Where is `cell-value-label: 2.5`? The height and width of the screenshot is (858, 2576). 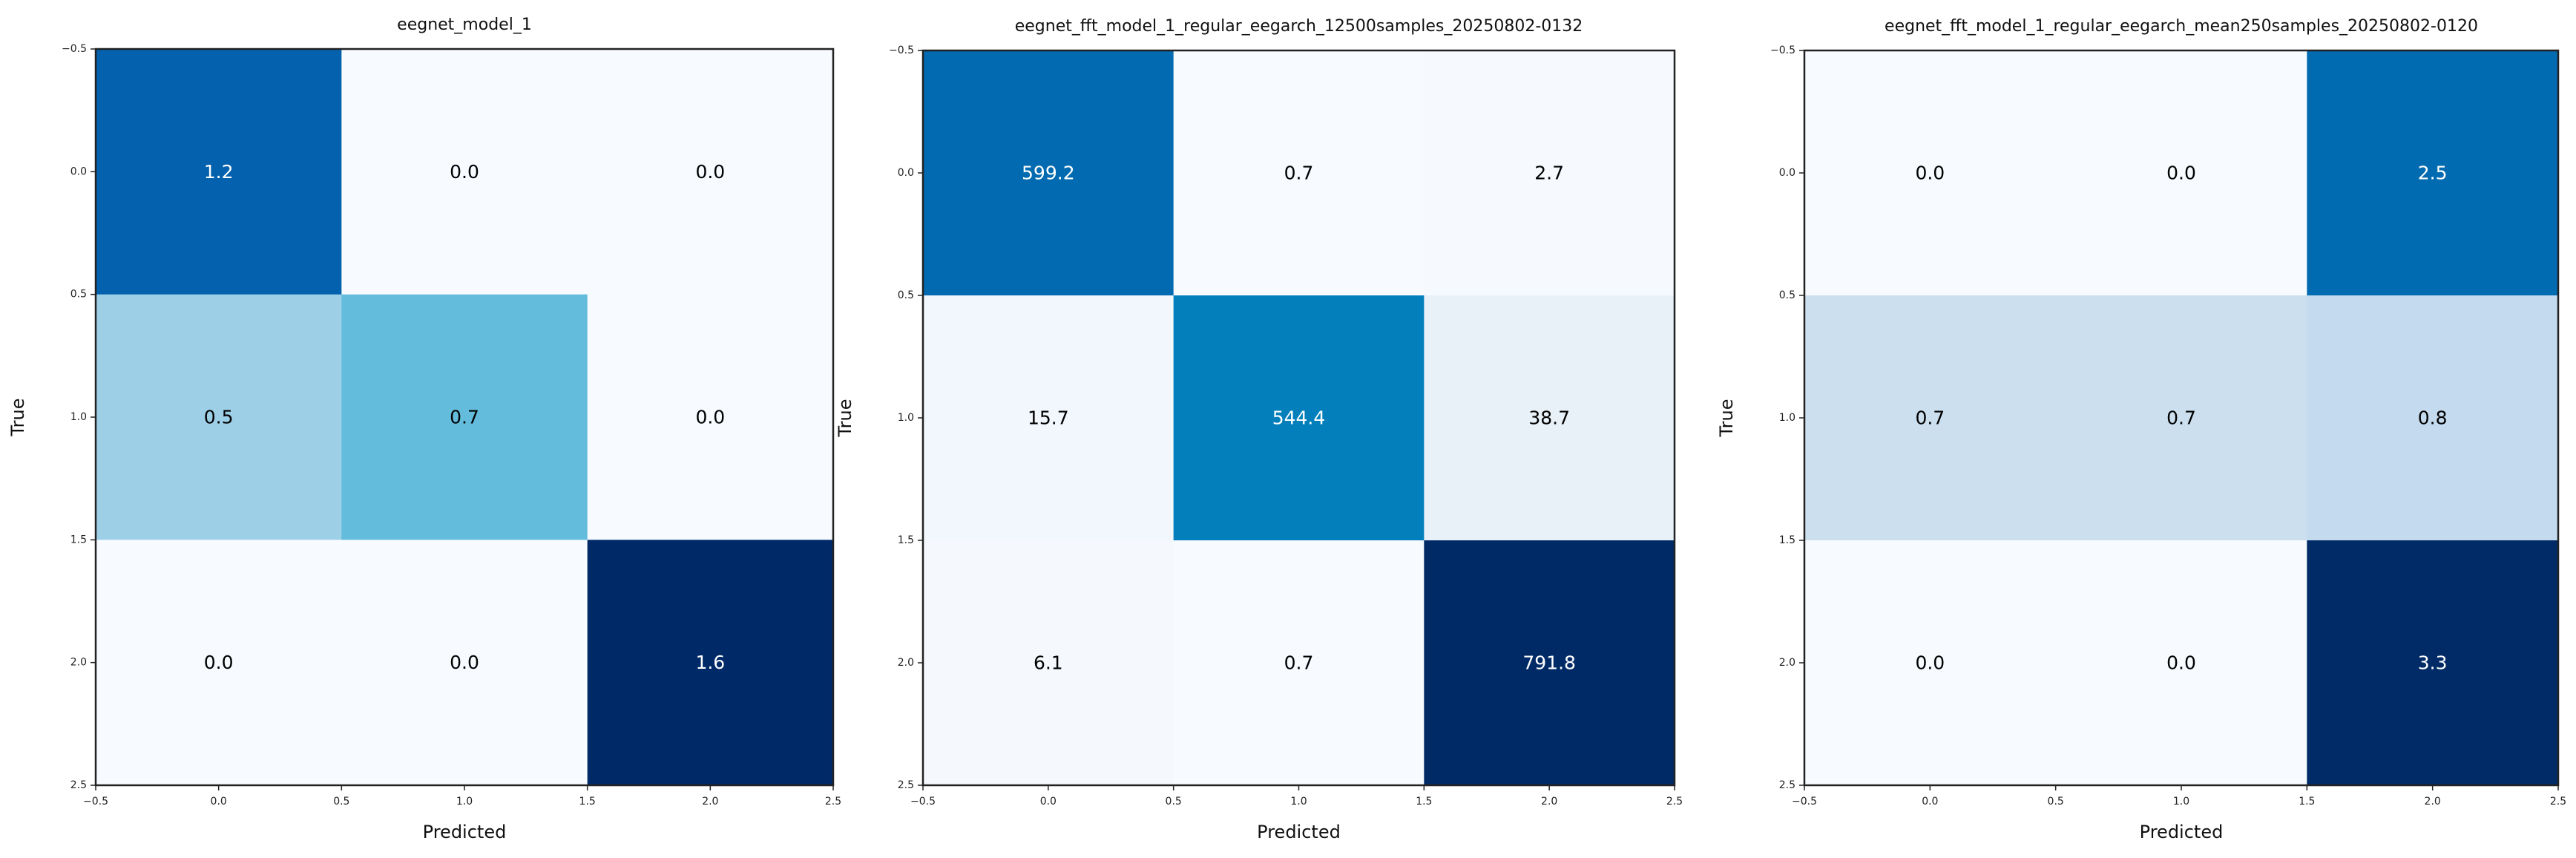
cell-value-label: 2.5 is located at coordinates (2433, 173).